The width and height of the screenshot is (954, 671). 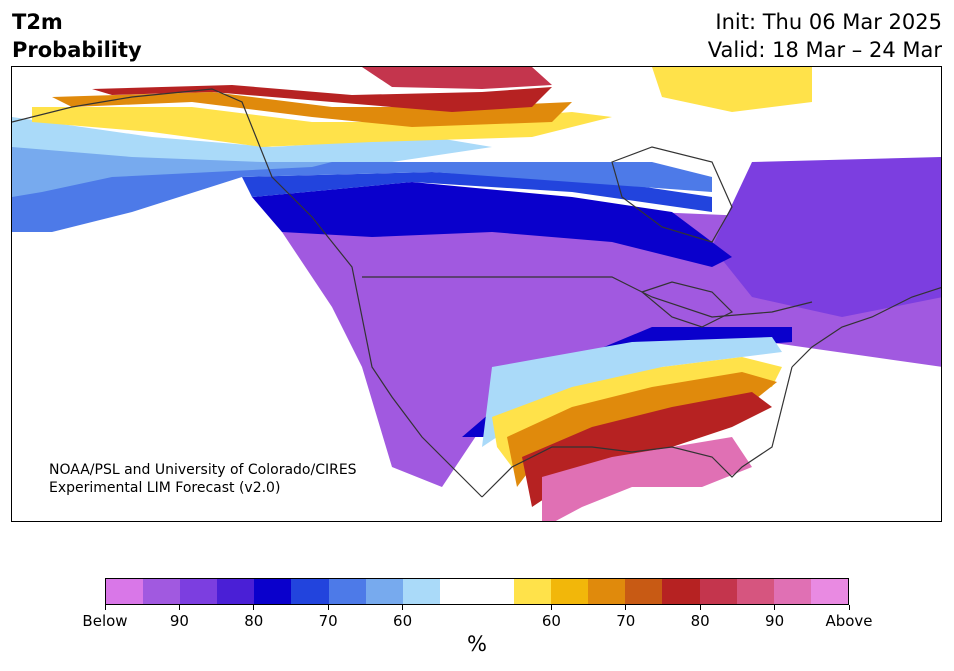 What do you see at coordinates (77, 36) in the screenshot?
I see `title-left: T2m Probability` at bounding box center [77, 36].